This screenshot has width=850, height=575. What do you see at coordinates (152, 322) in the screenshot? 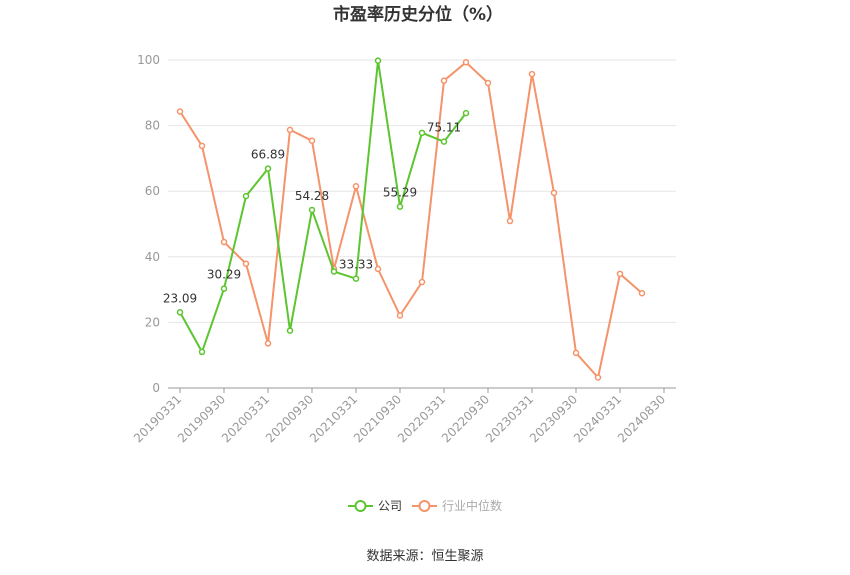
I see `y-tick-label: 20` at bounding box center [152, 322].